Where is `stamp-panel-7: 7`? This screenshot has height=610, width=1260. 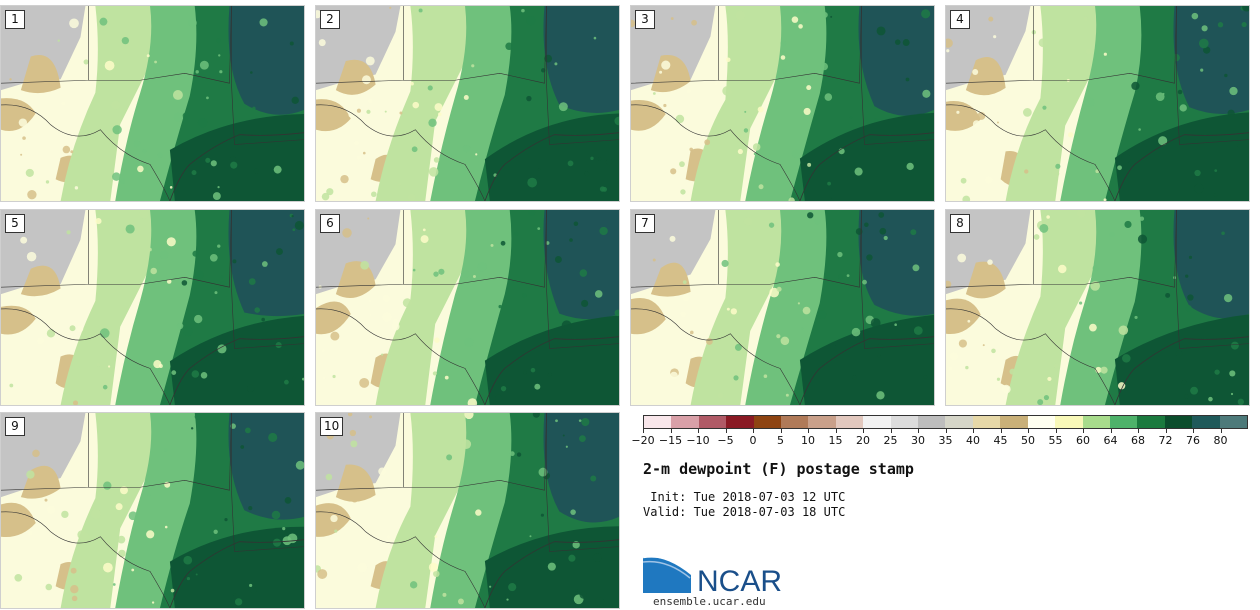
stamp-panel-7: 7 is located at coordinates (782, 307).